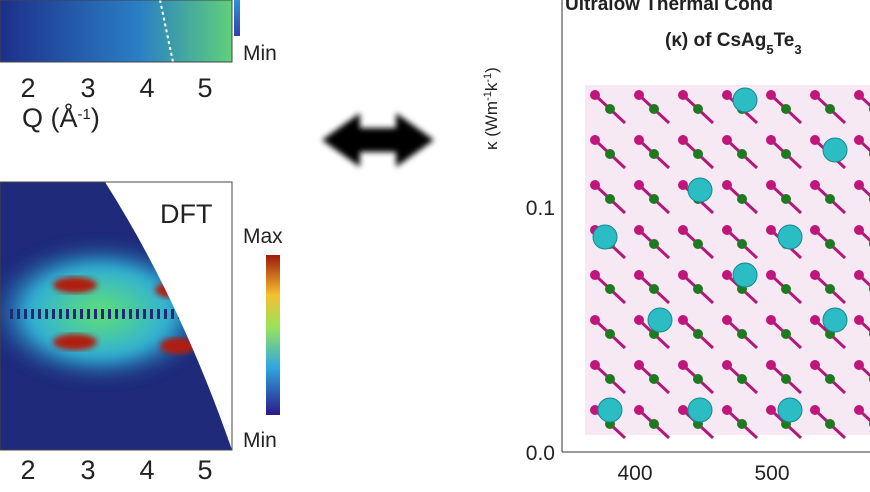 This screenshot has width=870, height=492. What do you see at coordinates (784, 40) in the screenshot?
I see `title-text: Te` at bounding box center [784, 40].